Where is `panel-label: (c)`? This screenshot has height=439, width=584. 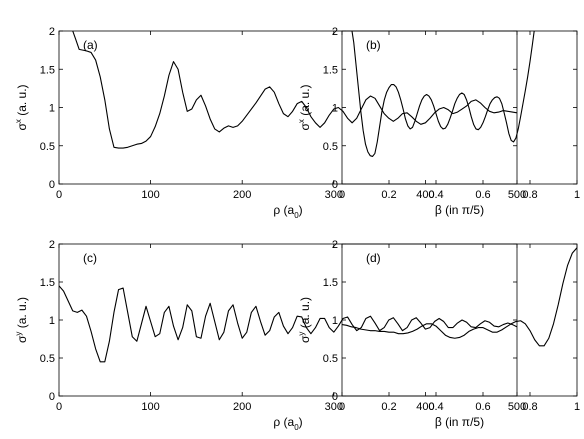 panel-label: (c) is located at coordinates (90, 258).